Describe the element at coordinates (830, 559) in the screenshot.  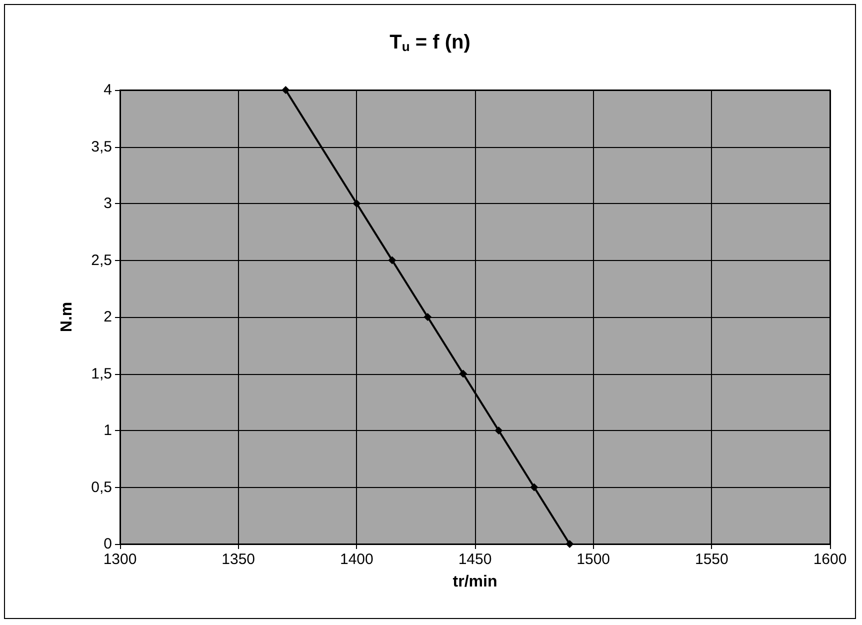
I see `x-tick-label: 1600` at that location.